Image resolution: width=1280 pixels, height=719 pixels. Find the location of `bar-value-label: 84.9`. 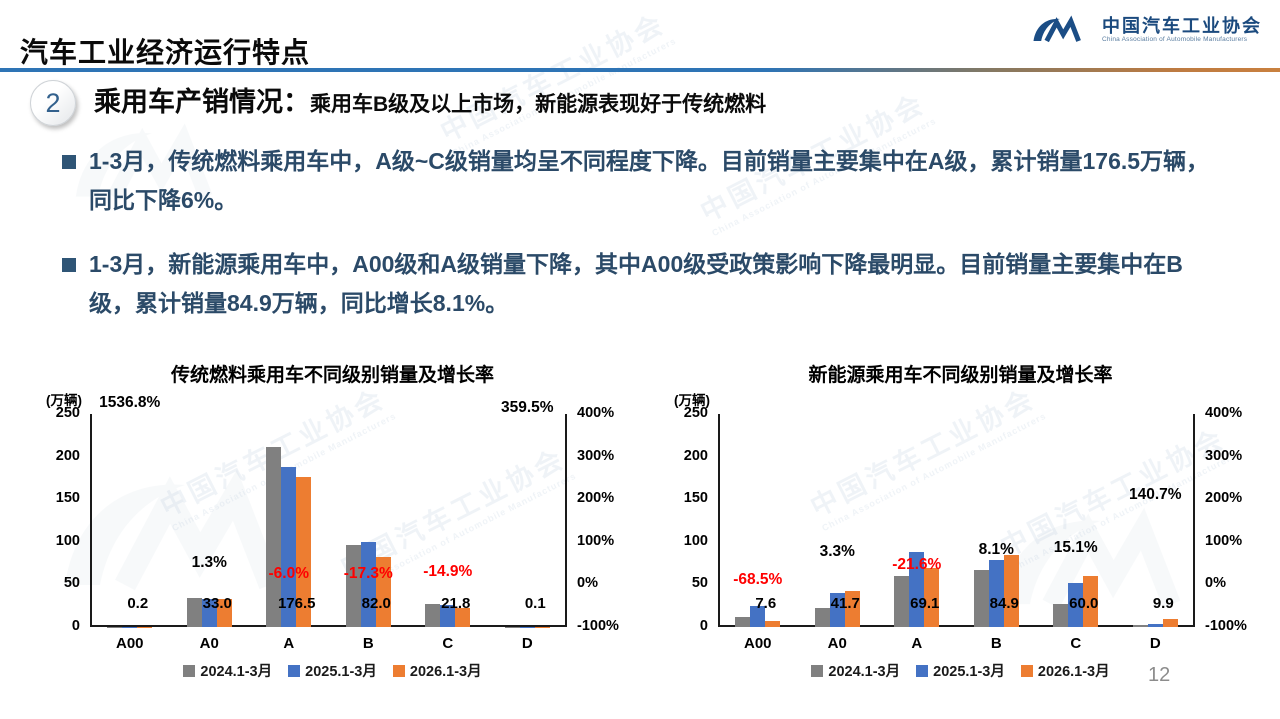

bar-value-label: 84.9 is located at coordinates (1004, 603).